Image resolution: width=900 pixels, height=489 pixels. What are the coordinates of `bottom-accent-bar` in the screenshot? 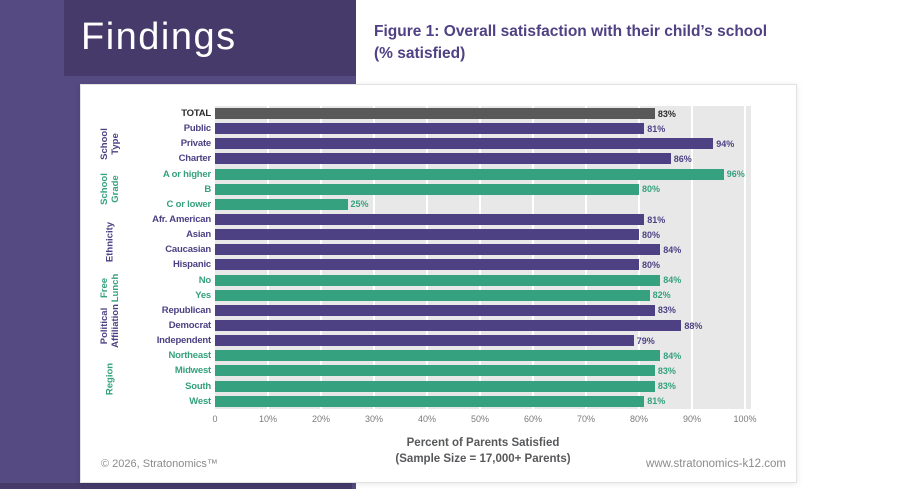 It's located at (176, 486).